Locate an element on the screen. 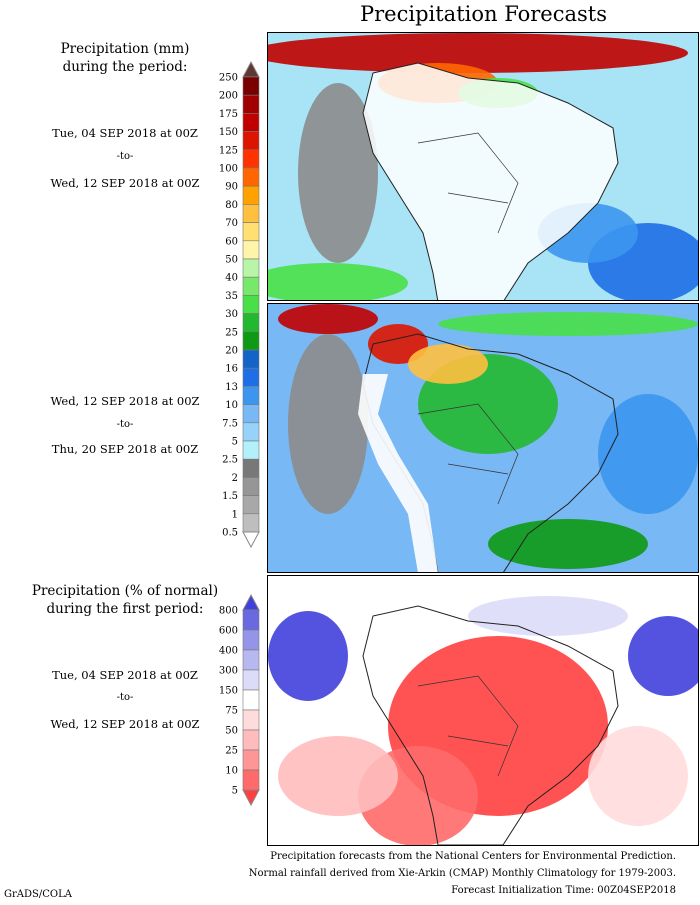 The height and width of the screenshot is (905, 700). colorbar-tick-label: 400 is located at coordinates (228, 651).